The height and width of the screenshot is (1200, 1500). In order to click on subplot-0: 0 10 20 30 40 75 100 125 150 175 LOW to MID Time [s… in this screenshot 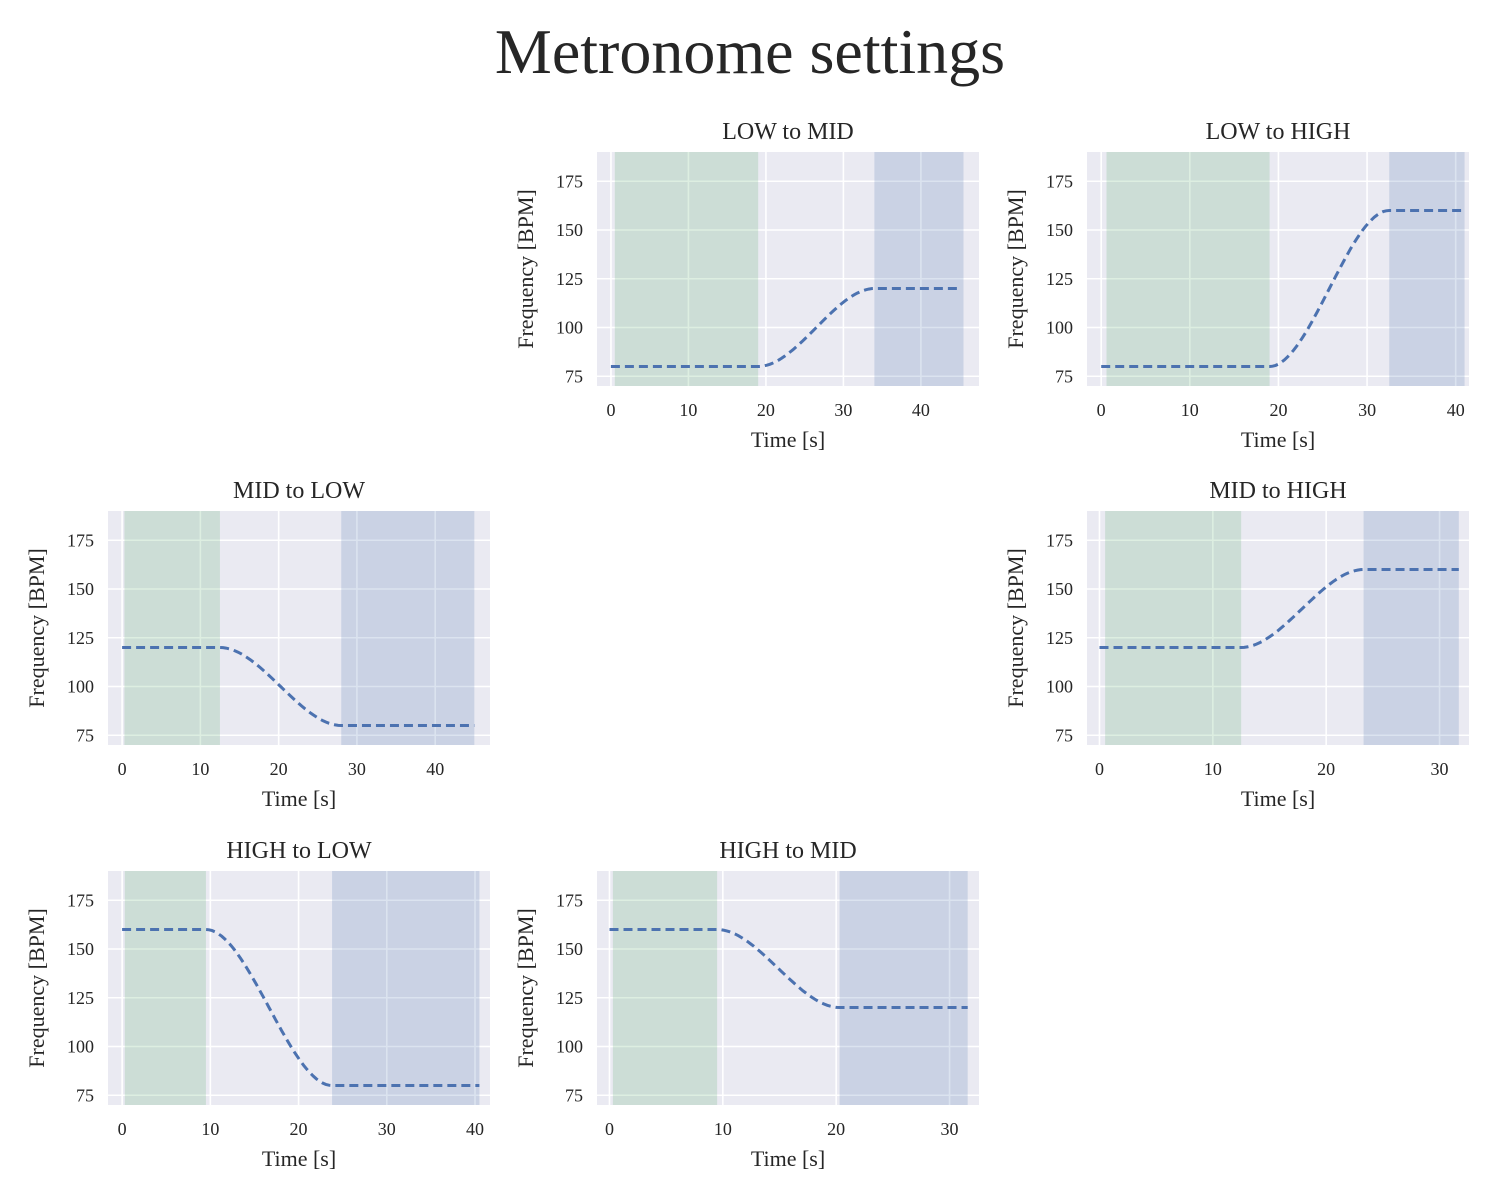, I will do `click(746, 285)`.